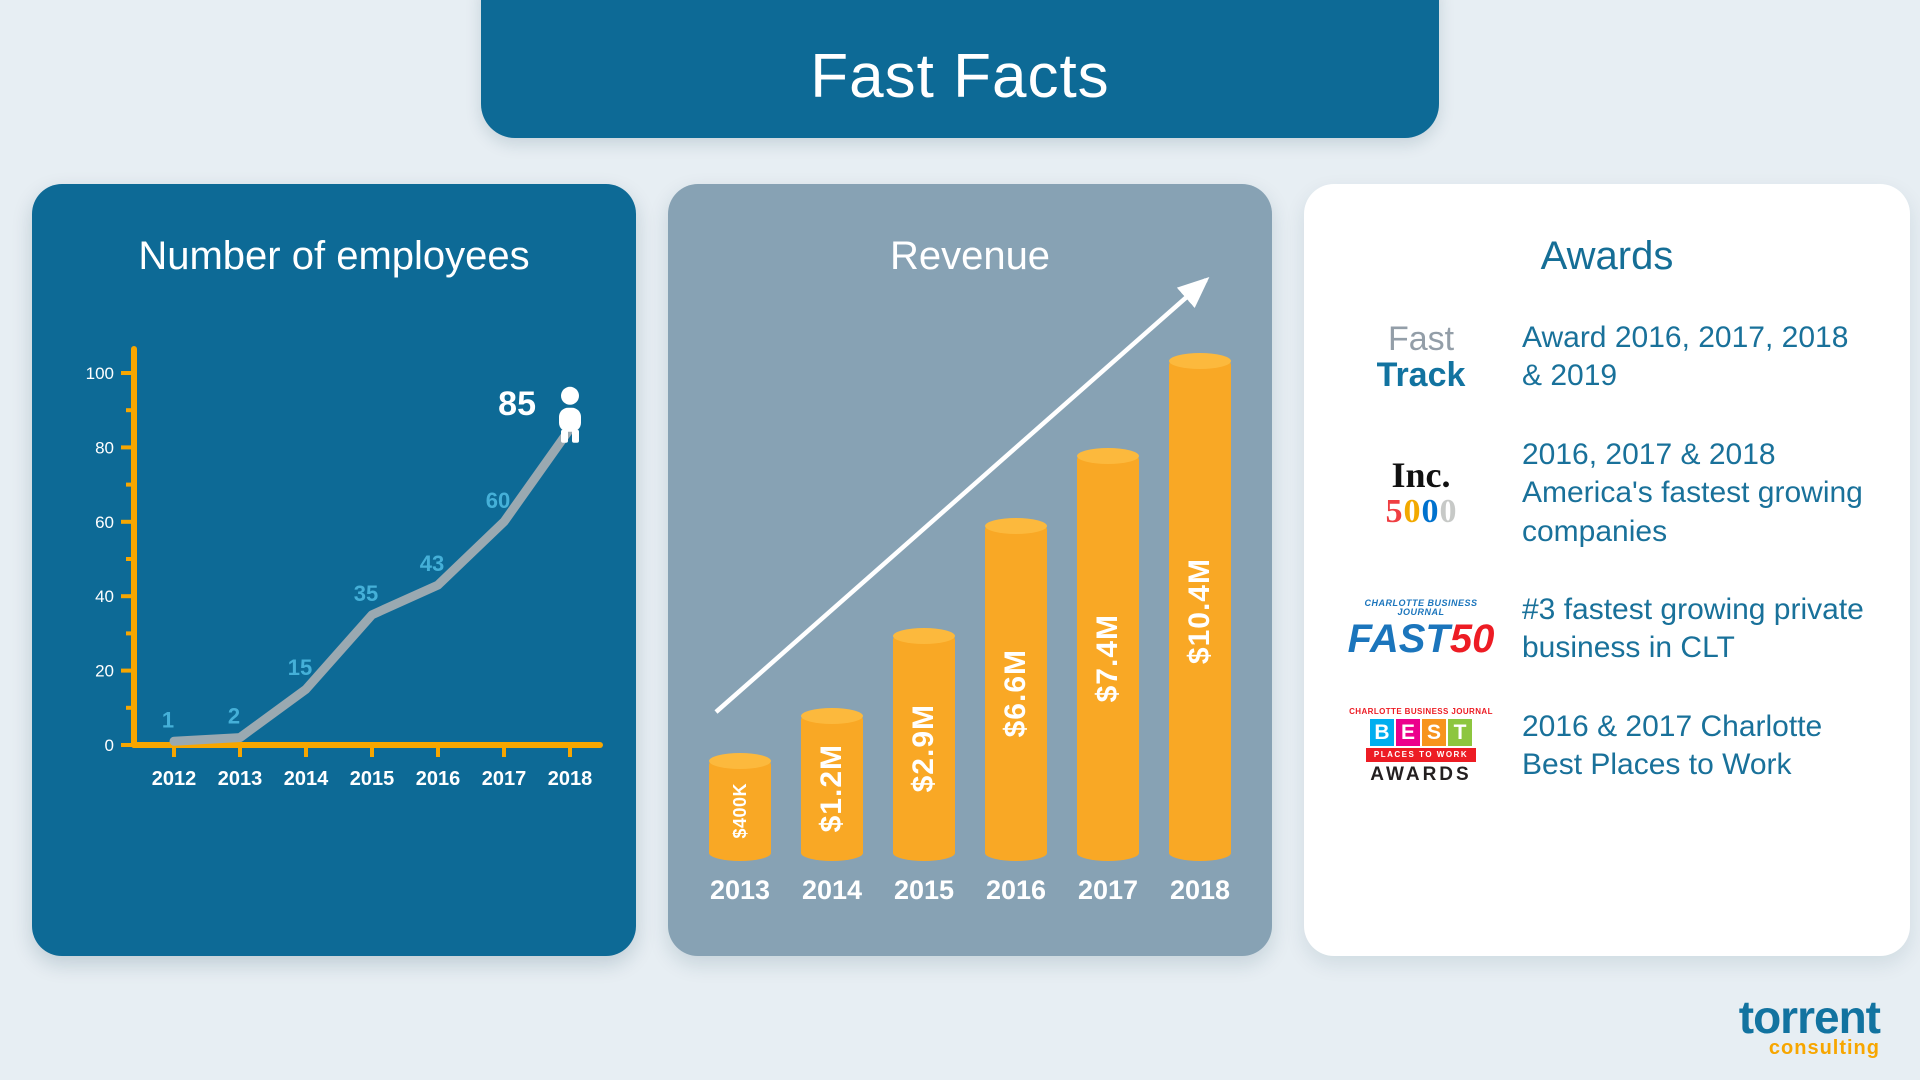 The height and width of the screenshot is (1080, 1920). What do you see at coordinates (372, 779) in the screenshot?
I see `svg-text: 2015` at bounding box center [372, 779].